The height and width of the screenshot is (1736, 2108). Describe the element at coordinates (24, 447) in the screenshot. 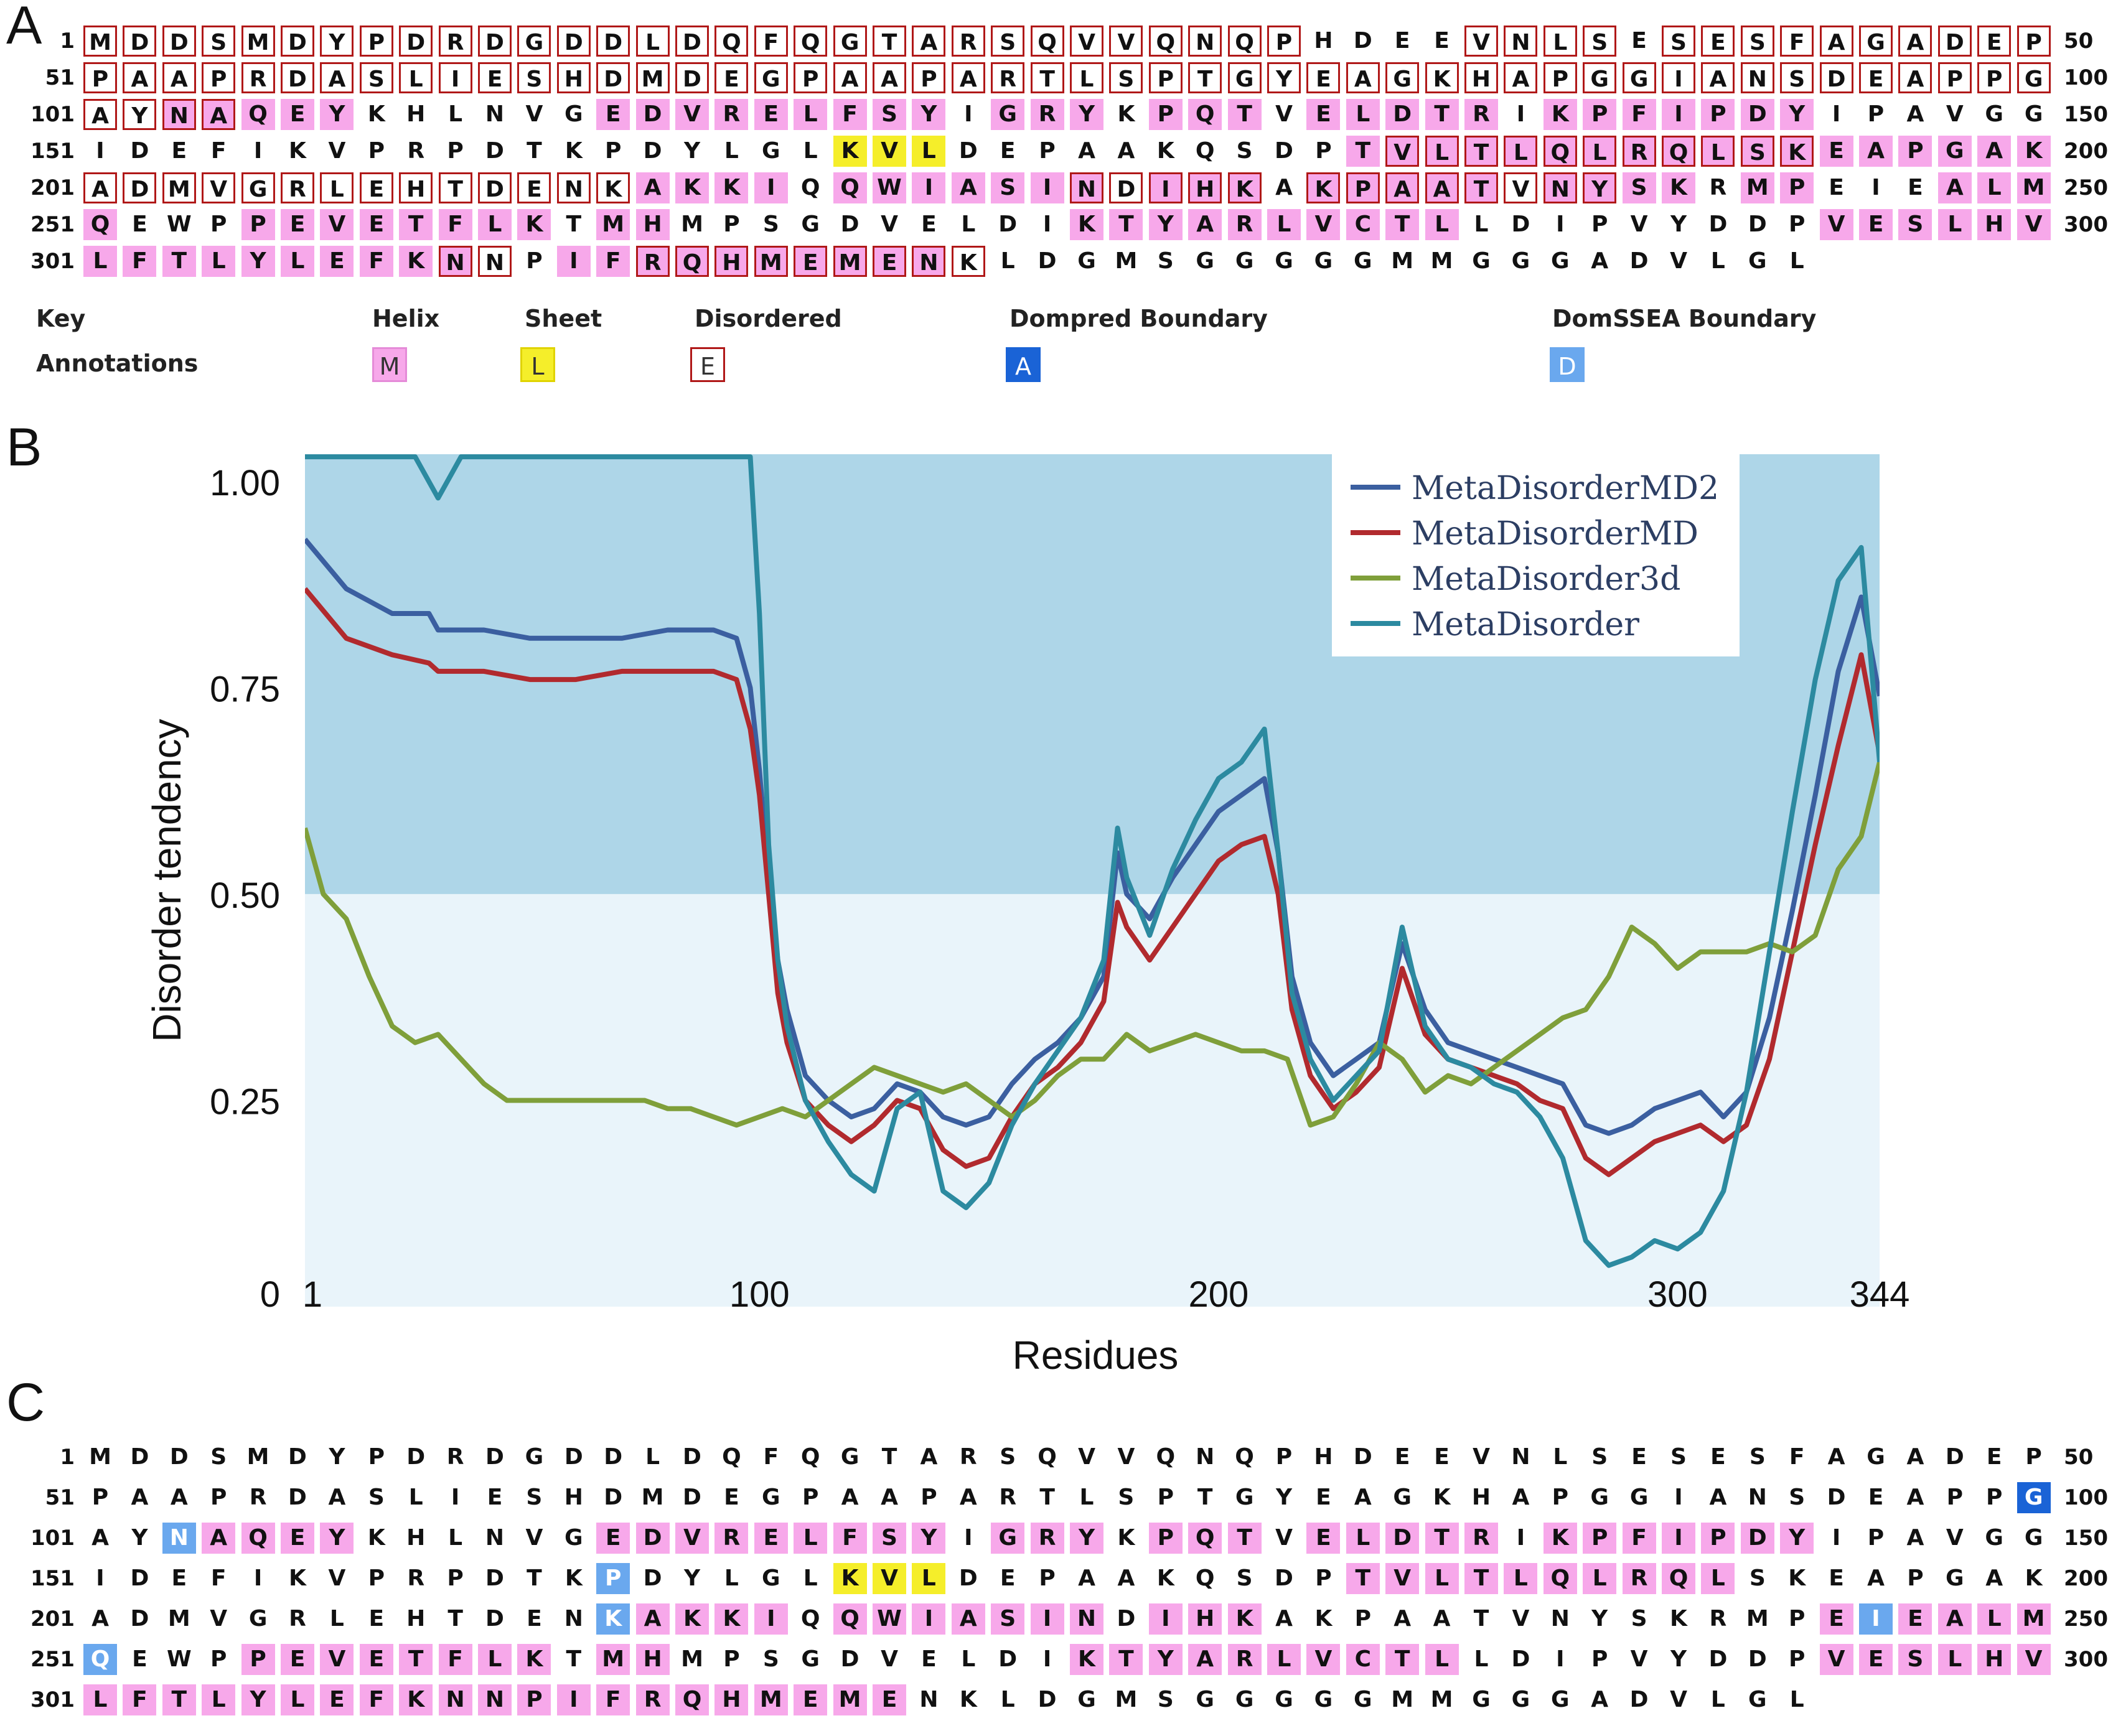

I see `panel-label-b: B` at that location.